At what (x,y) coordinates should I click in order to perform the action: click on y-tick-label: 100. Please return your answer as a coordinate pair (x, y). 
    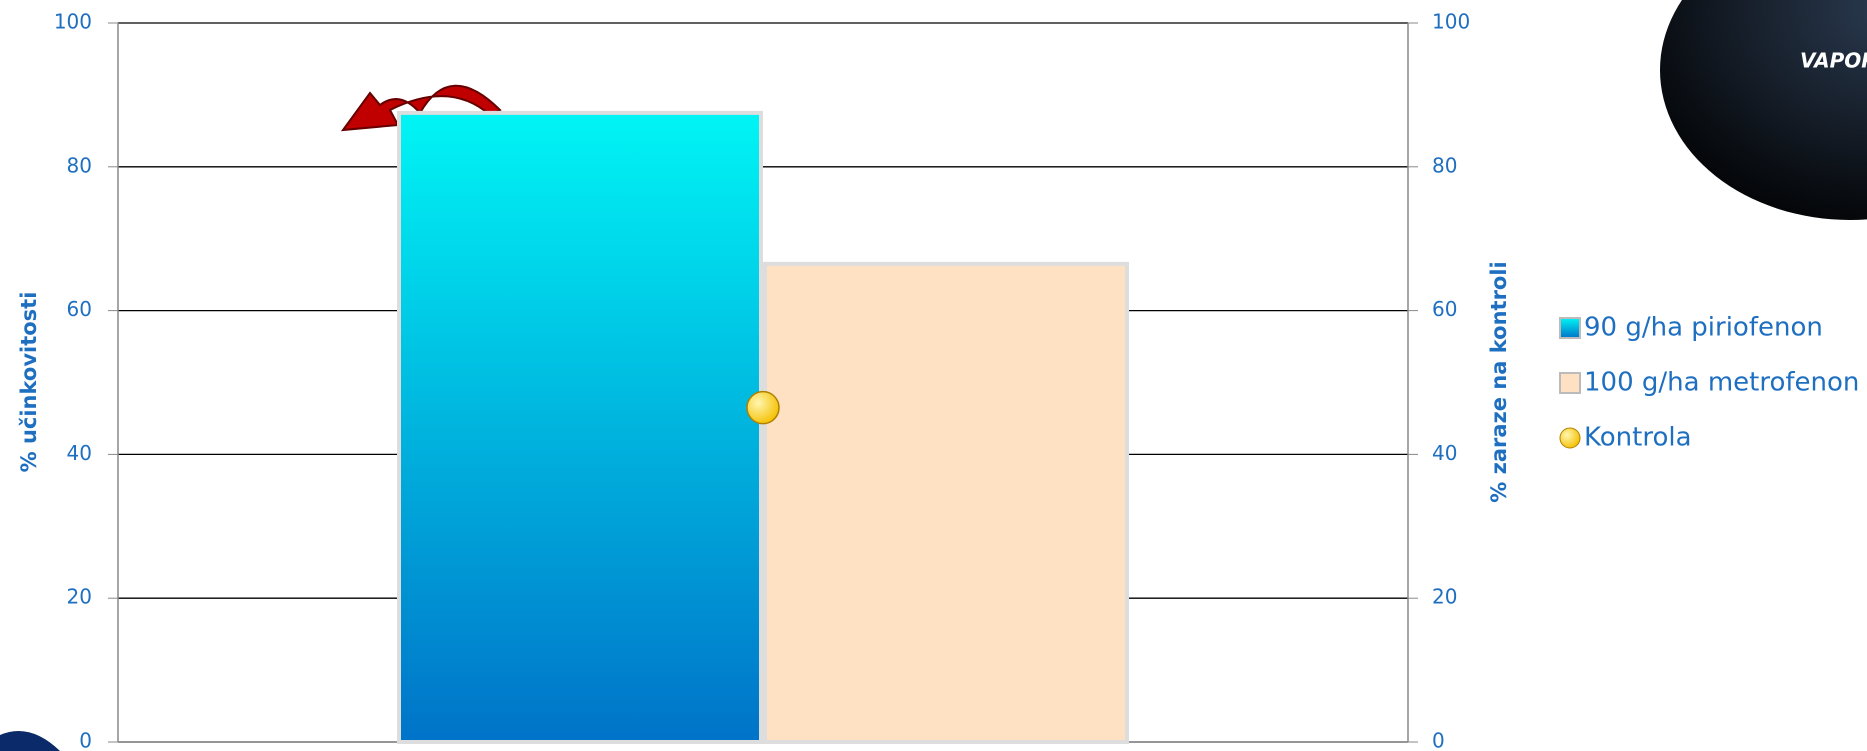
    Looking at the image, I should click on (73, 22).